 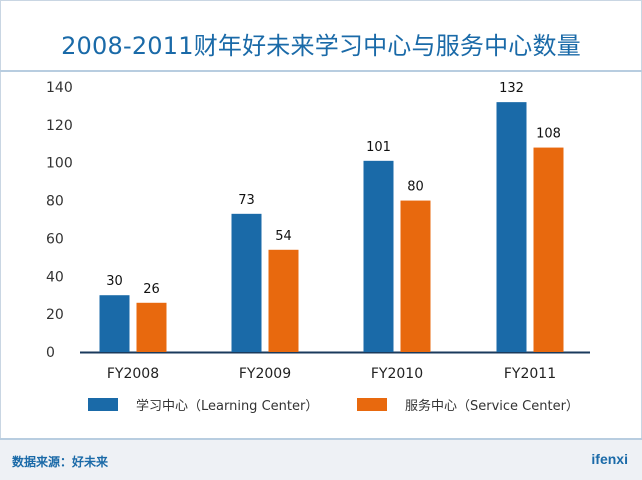 What do you see at coordinates (59, 126) in the screenshot?
I see `y-tick-label: 120` at bounding box center [59, 126].